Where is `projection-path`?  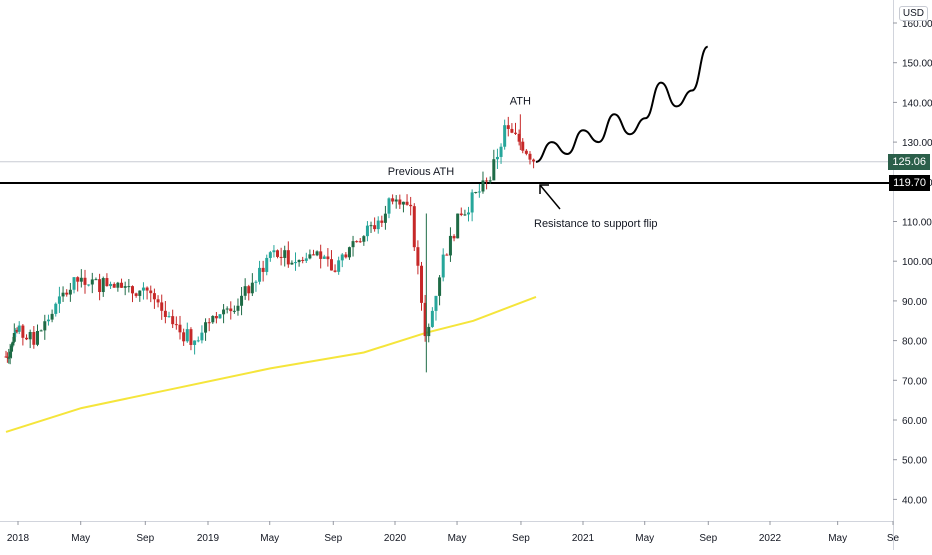 projection-path is located at coordinates (622, 104).